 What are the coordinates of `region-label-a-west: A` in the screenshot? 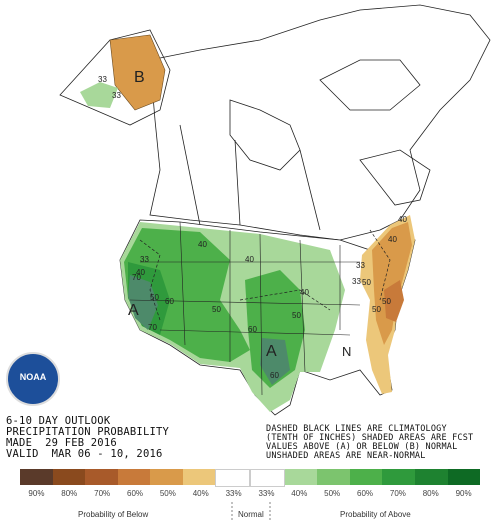 It's located at (133, 310).